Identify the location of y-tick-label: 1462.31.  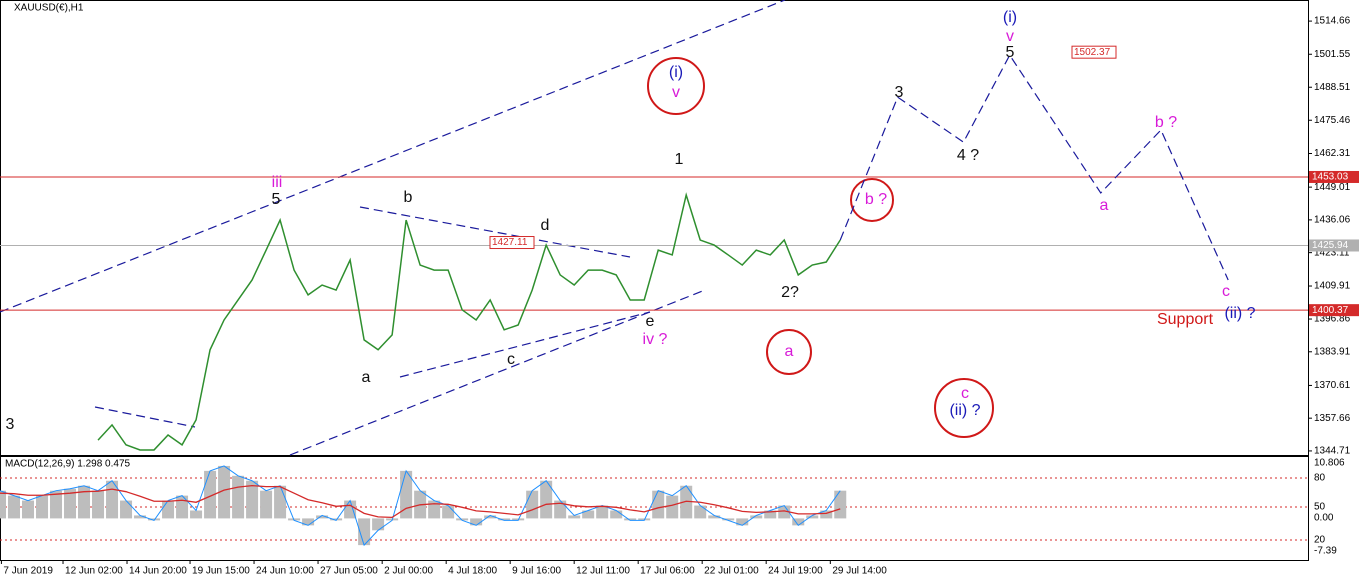
(1332, 153).